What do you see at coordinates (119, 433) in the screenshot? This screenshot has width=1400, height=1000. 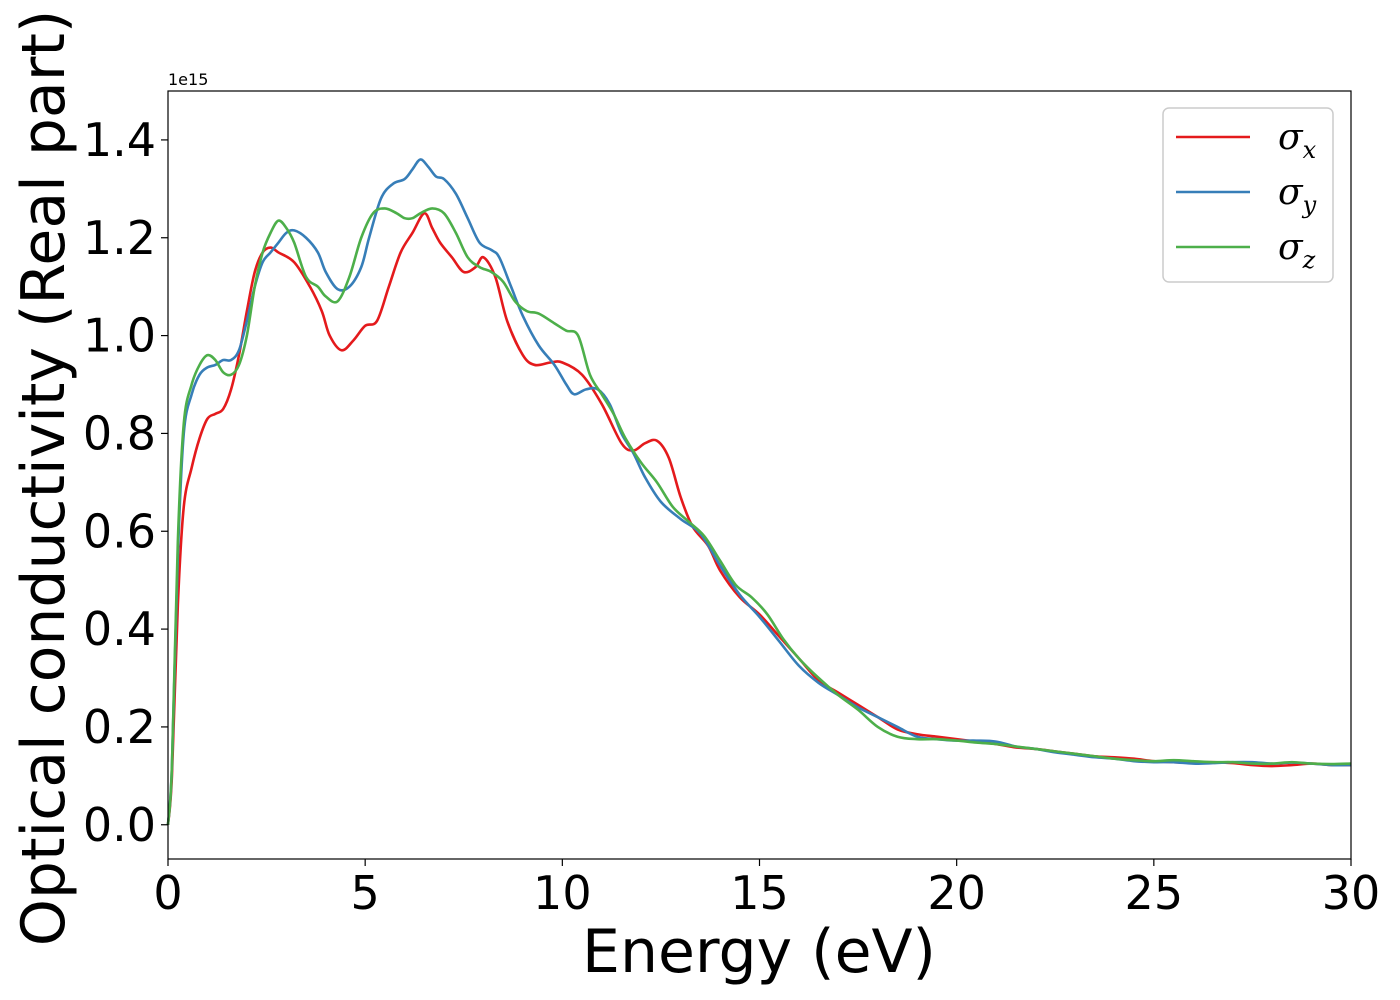 I see `y-tick-label: 0.8` at bounding box center [119, 433].